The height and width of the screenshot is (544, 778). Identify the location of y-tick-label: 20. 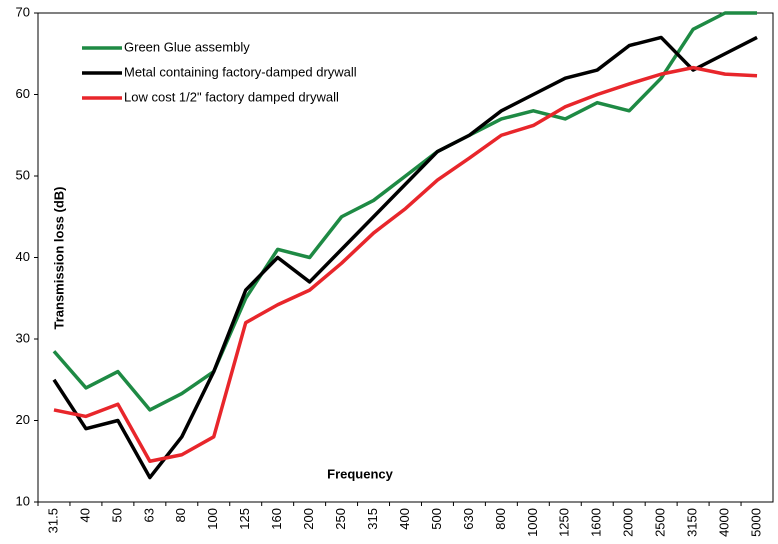
(23, 419).